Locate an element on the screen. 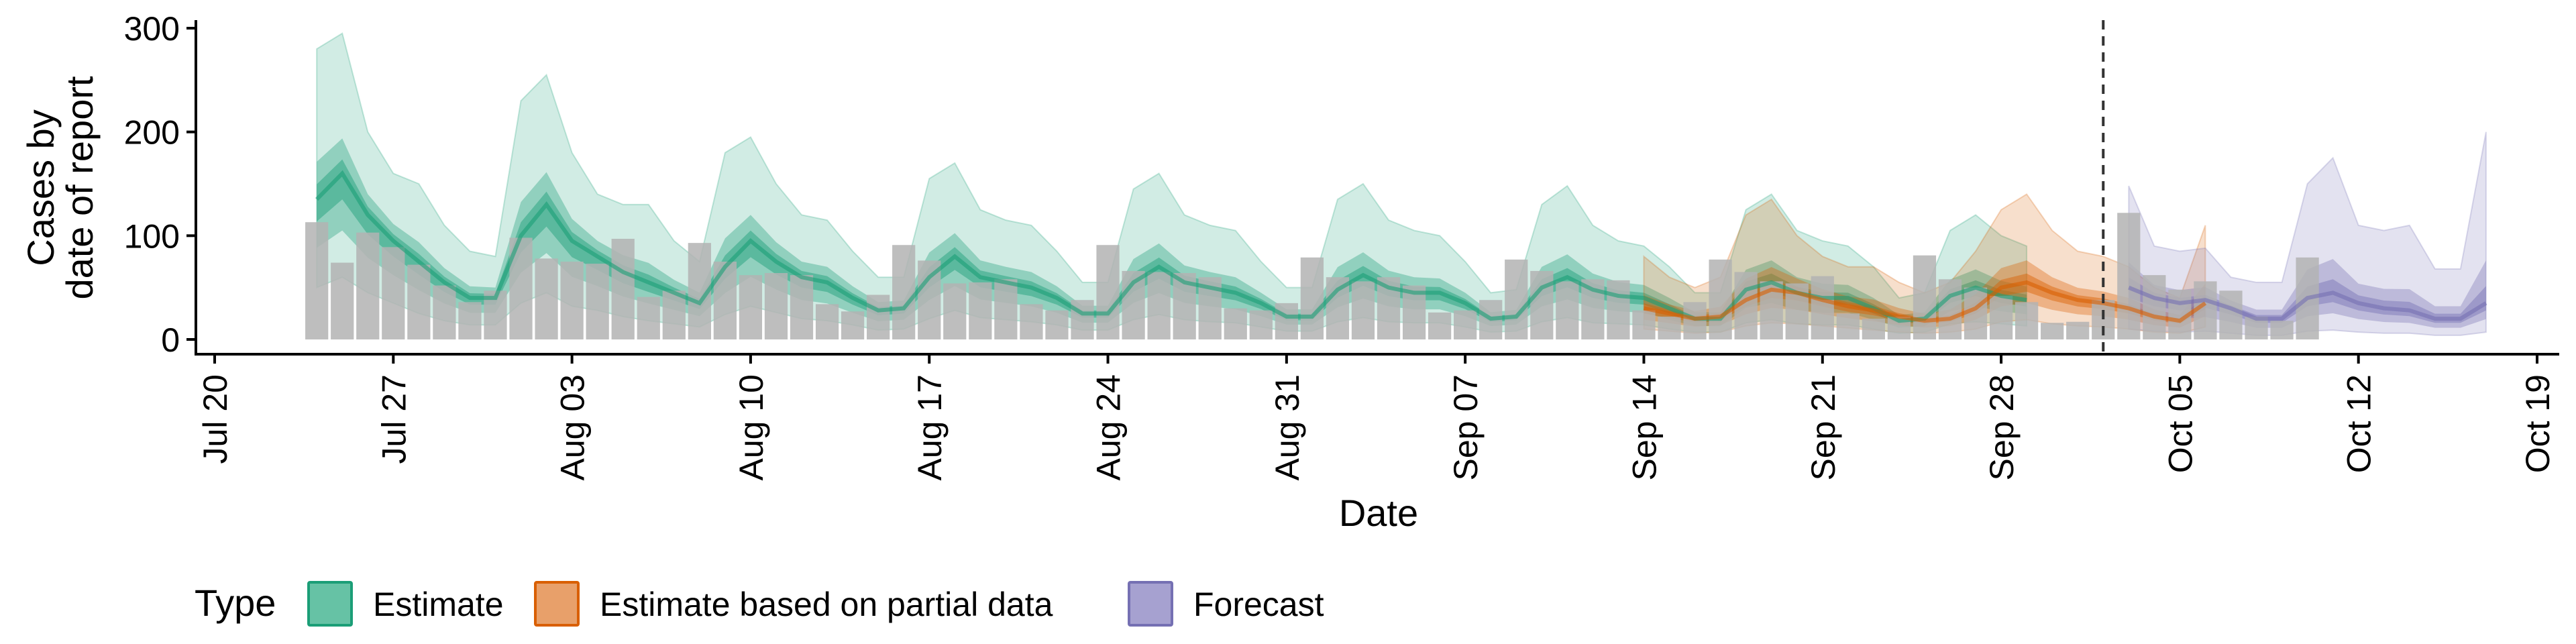 The image size is (2576, 644). legend-label-forecast: Forecast is located at coordinates (1258, 604).